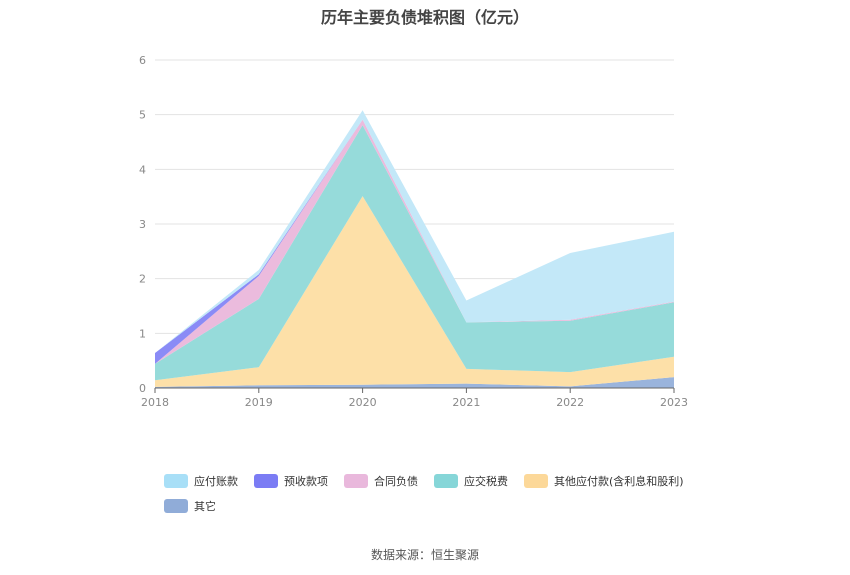 This screenshot has height=575, width=850. I want to click on legend-label: 预收款项, so click(306, 481).